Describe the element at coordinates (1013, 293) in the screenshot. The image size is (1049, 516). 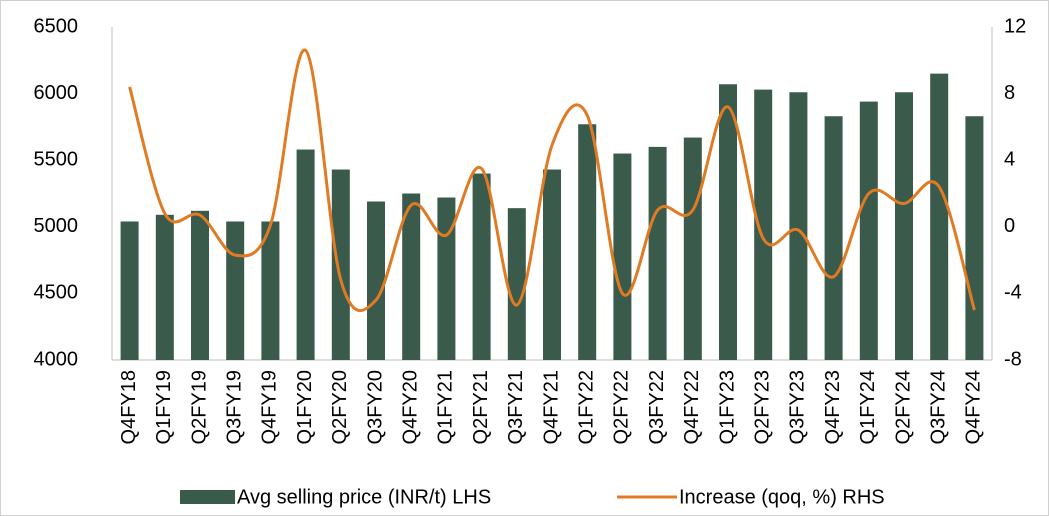
I see `y2-tick-label: -4` at that location.